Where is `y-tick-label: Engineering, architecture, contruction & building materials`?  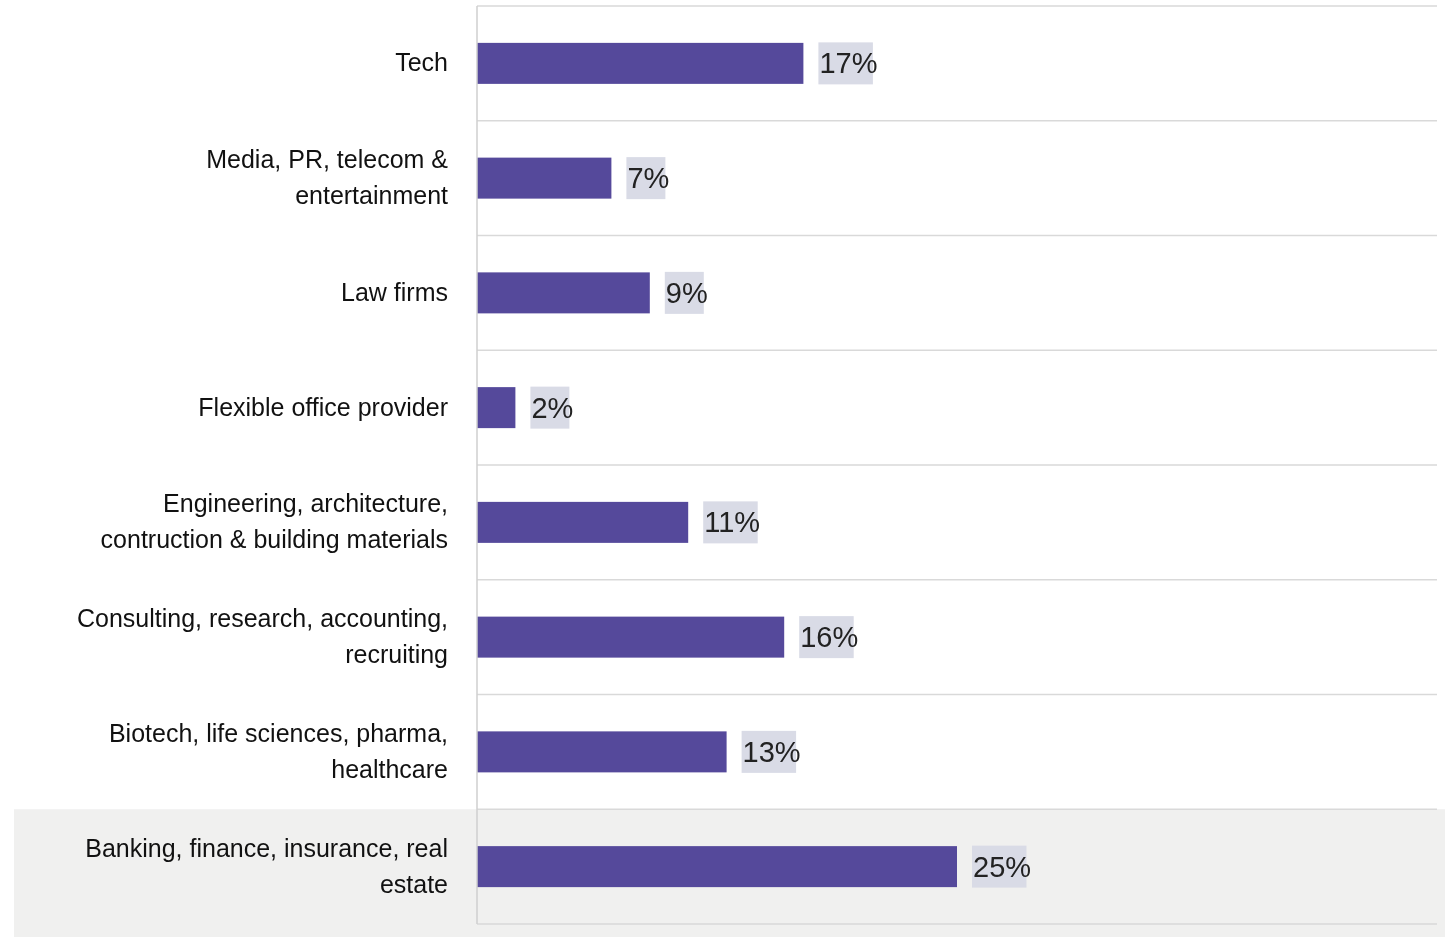
y-tick-label: Engineering, architecture, contruction & building materials is located at coordinates (274, 521).